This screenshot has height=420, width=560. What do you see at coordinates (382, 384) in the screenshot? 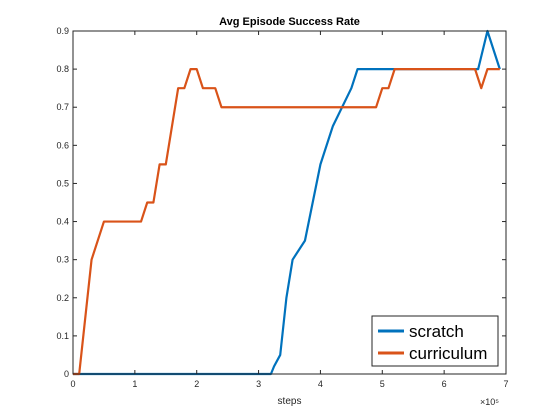
I see `x-tick-label: 5` at bounding box center [382, 384].